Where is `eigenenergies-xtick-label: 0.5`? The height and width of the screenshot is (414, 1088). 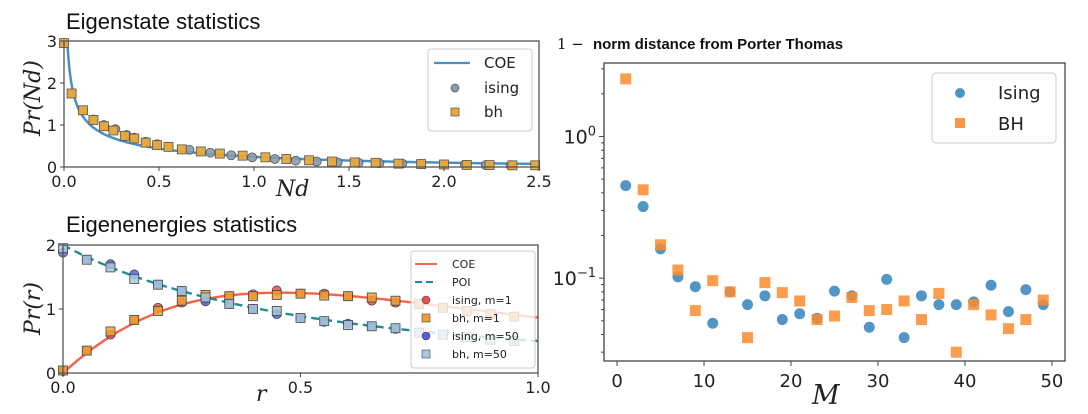
eigenenergies-xtick-label: 0.5 is located at coordinates (300, 387).